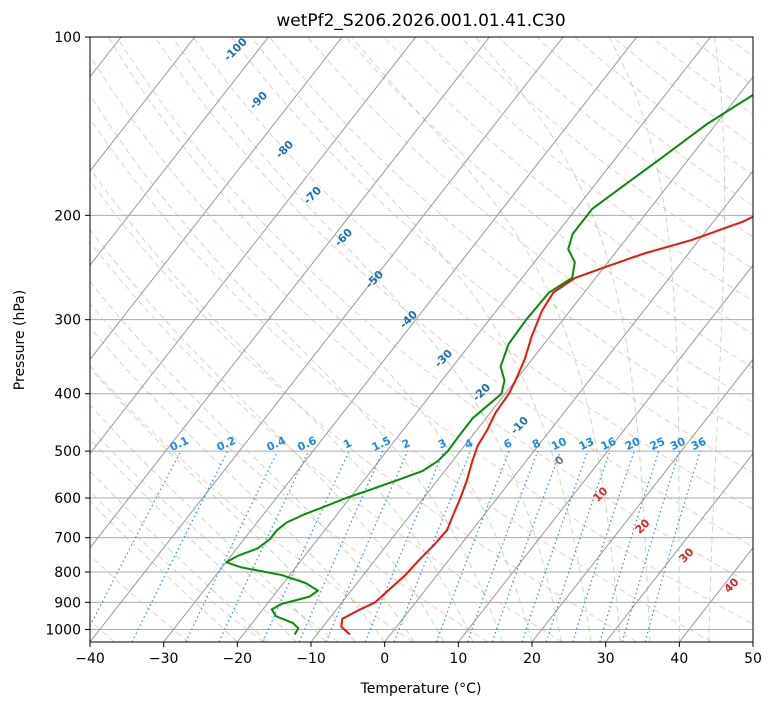 The height and width of the screenshot is (708, 775). What do you see at coordinates (238, 659) in the screenshot?
I see `x-tick-label: −20` at bounding box center [238, 659].